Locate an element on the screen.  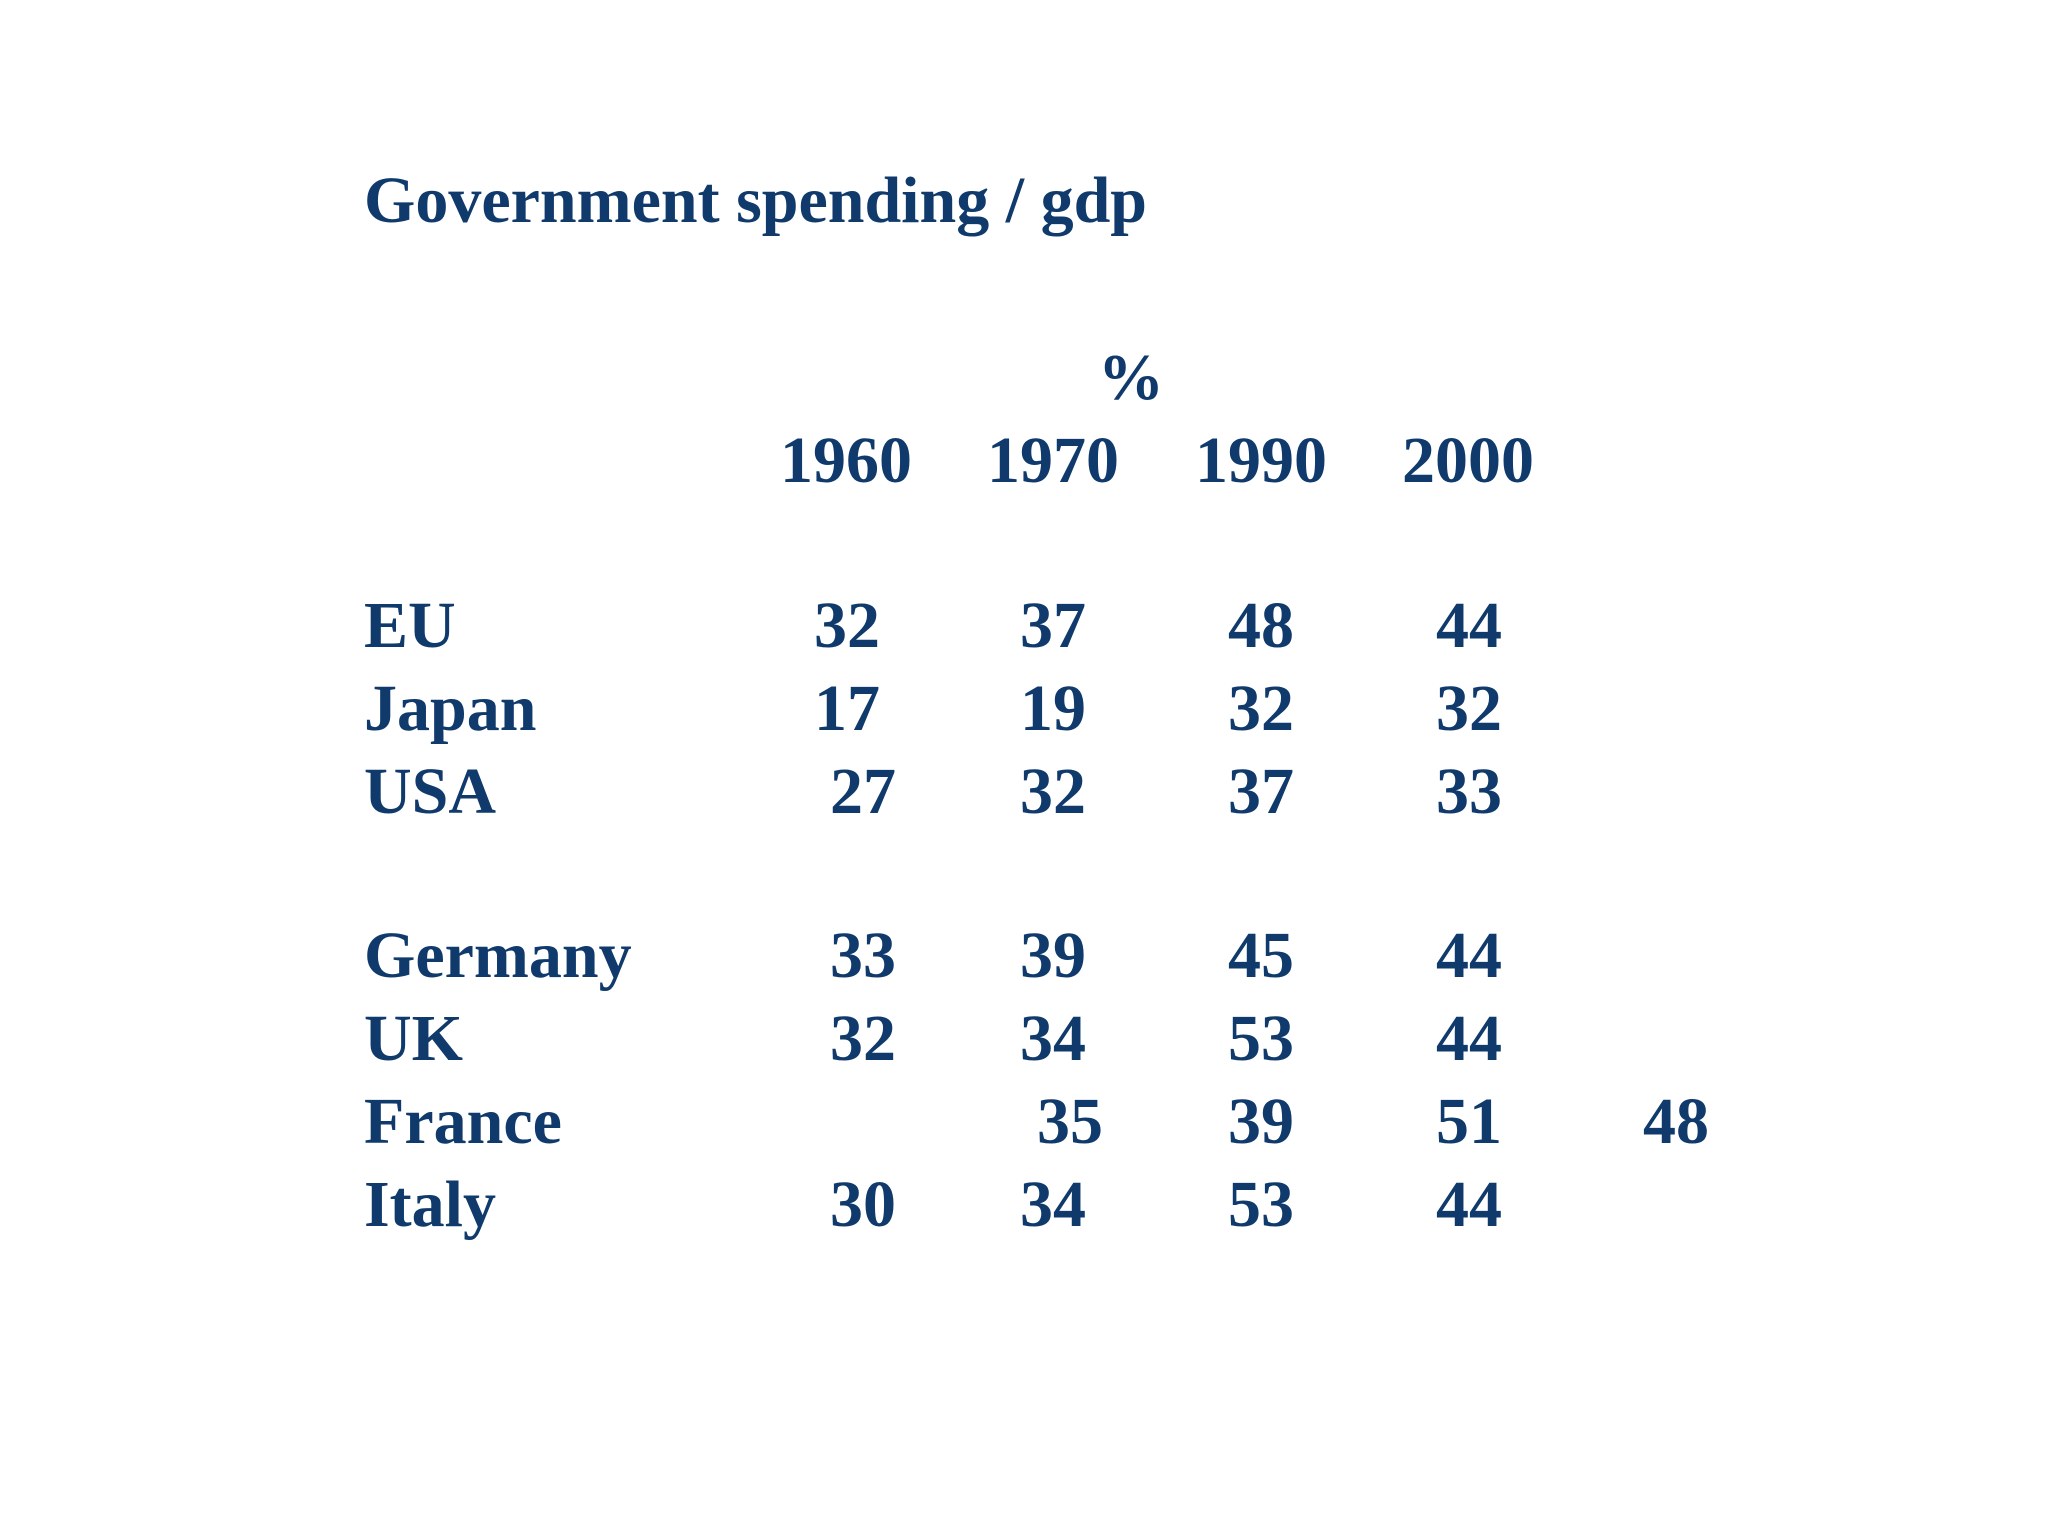
table-row-germany: Germany 33 39 45 44 is located at coordinates (1024, 958).